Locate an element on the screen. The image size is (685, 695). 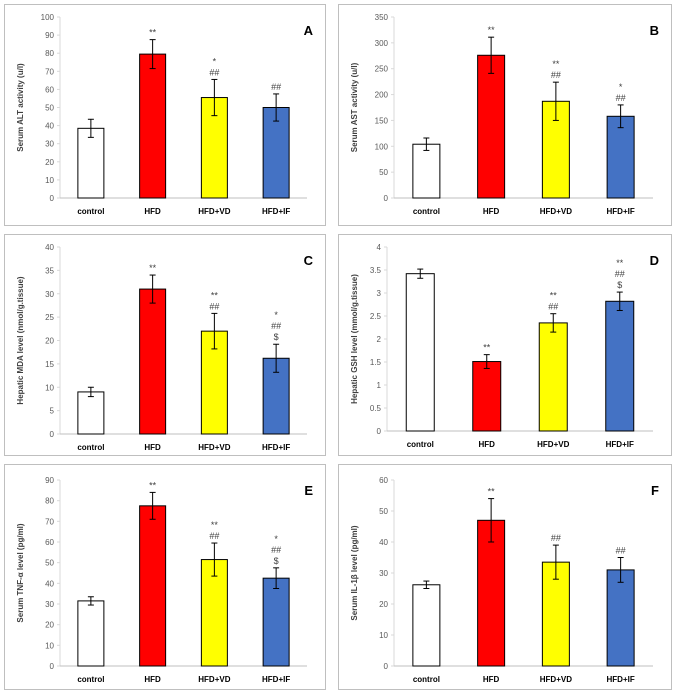
y-tick-label: 150 is located at coordinates (382, 120).